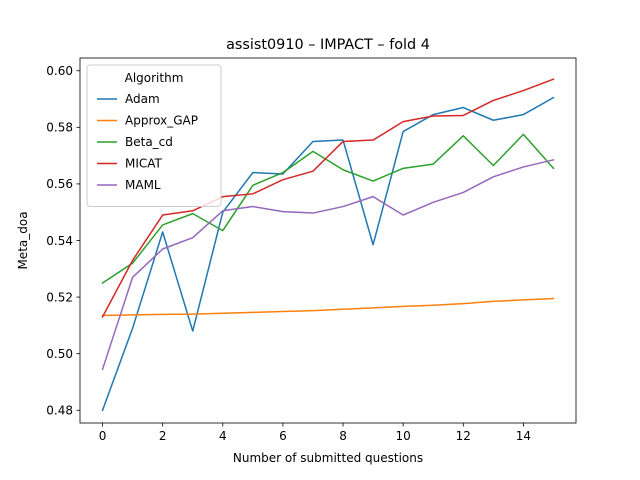 The image size is (640, 480). I want to click on legend-label: MICAT, so click(144, 164).